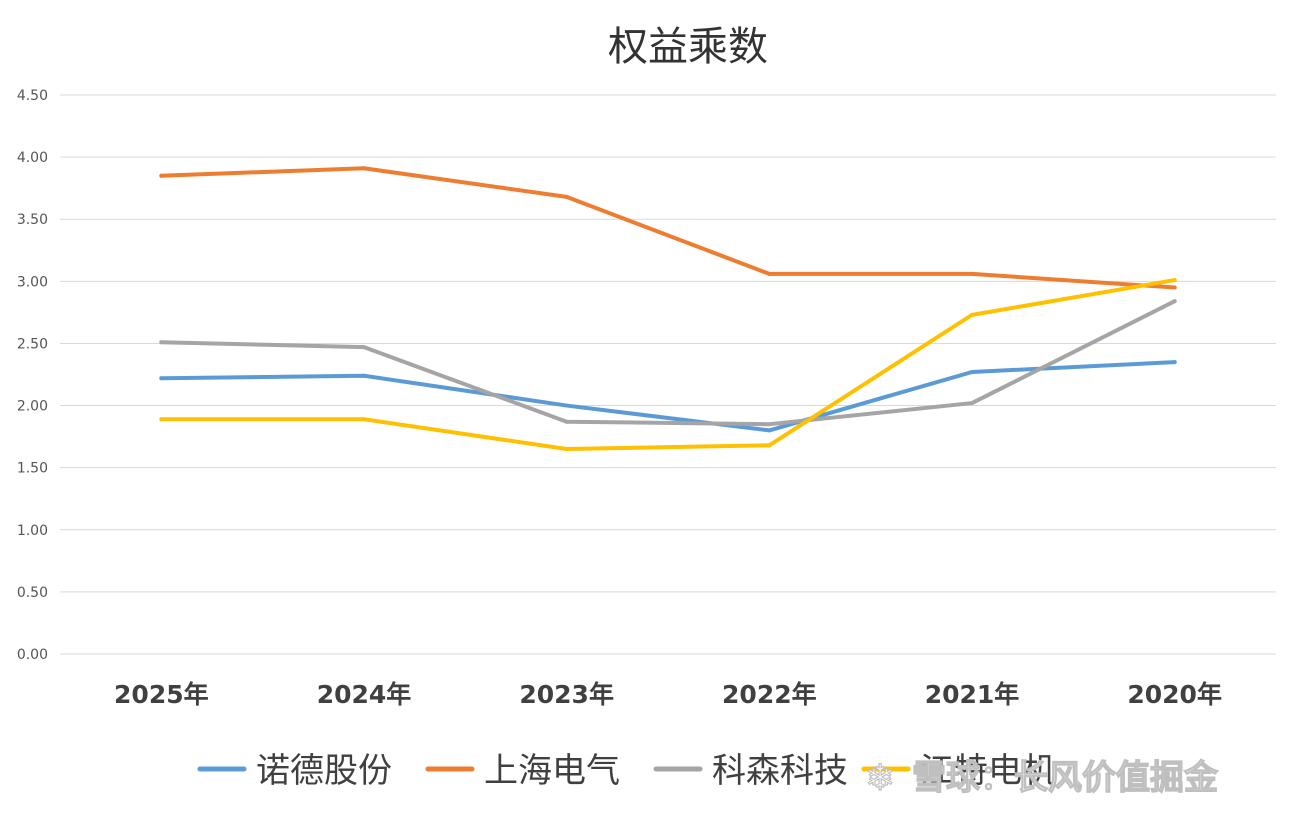 The height and width of the screenshot is (817, 1298). What do you see at coordinates (32, 655) in the screenshot?
I see `y-tick-label: 0.00` at bounding box center [32, 655].